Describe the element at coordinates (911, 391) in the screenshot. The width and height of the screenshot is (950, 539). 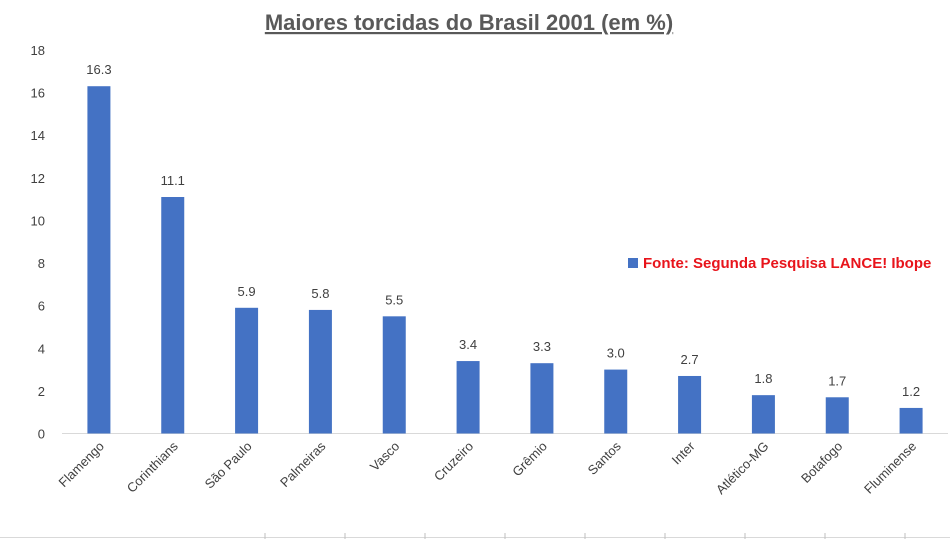
I see `data-label: 1.2` at that location.